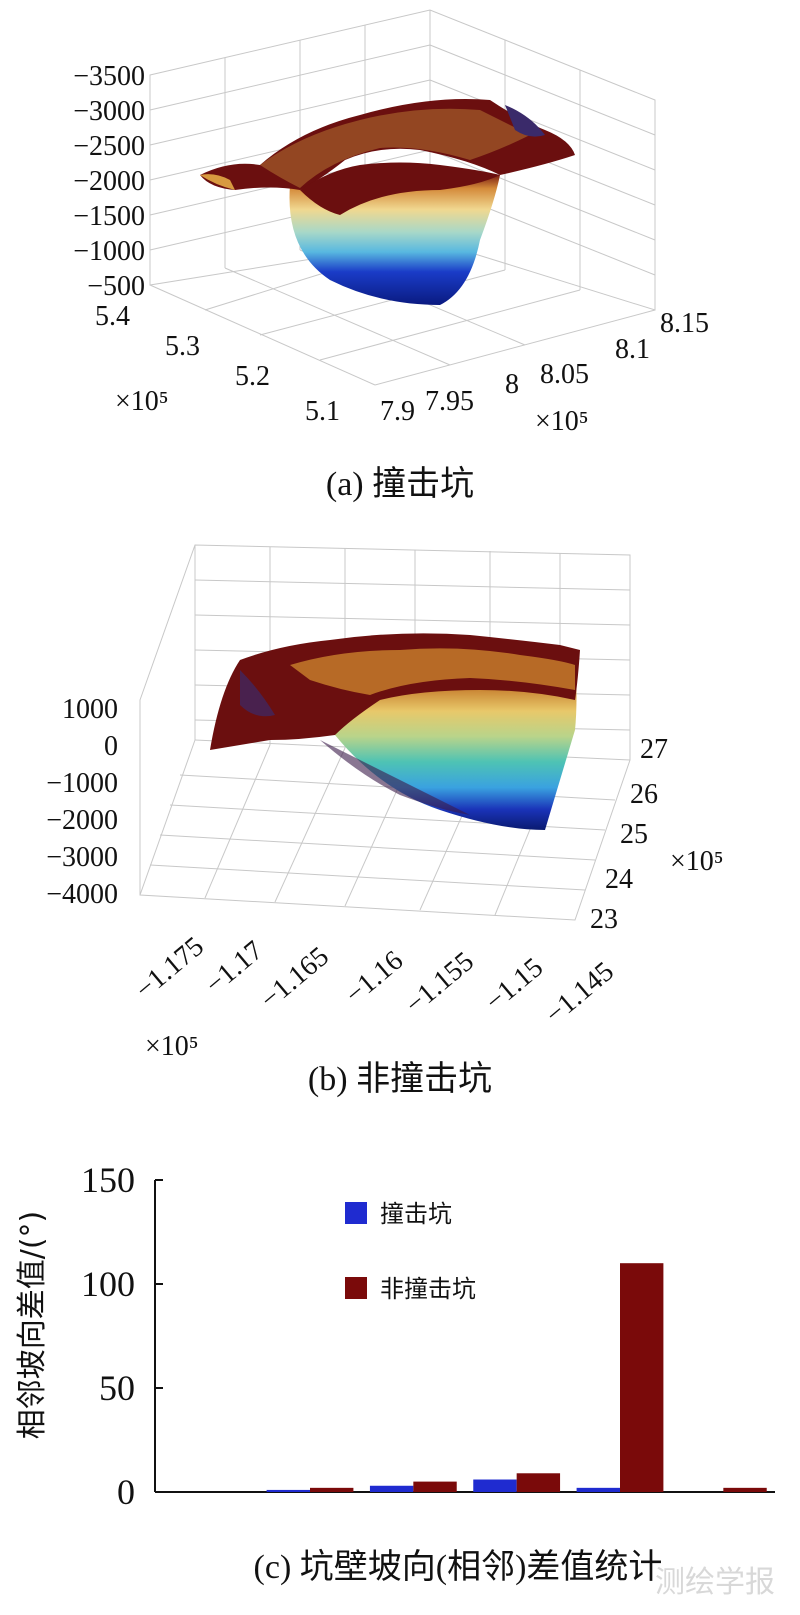 The width and height of the screenshot is (800, 1615). I want to click on watermark: 测绘学报, so click(715, 1582).